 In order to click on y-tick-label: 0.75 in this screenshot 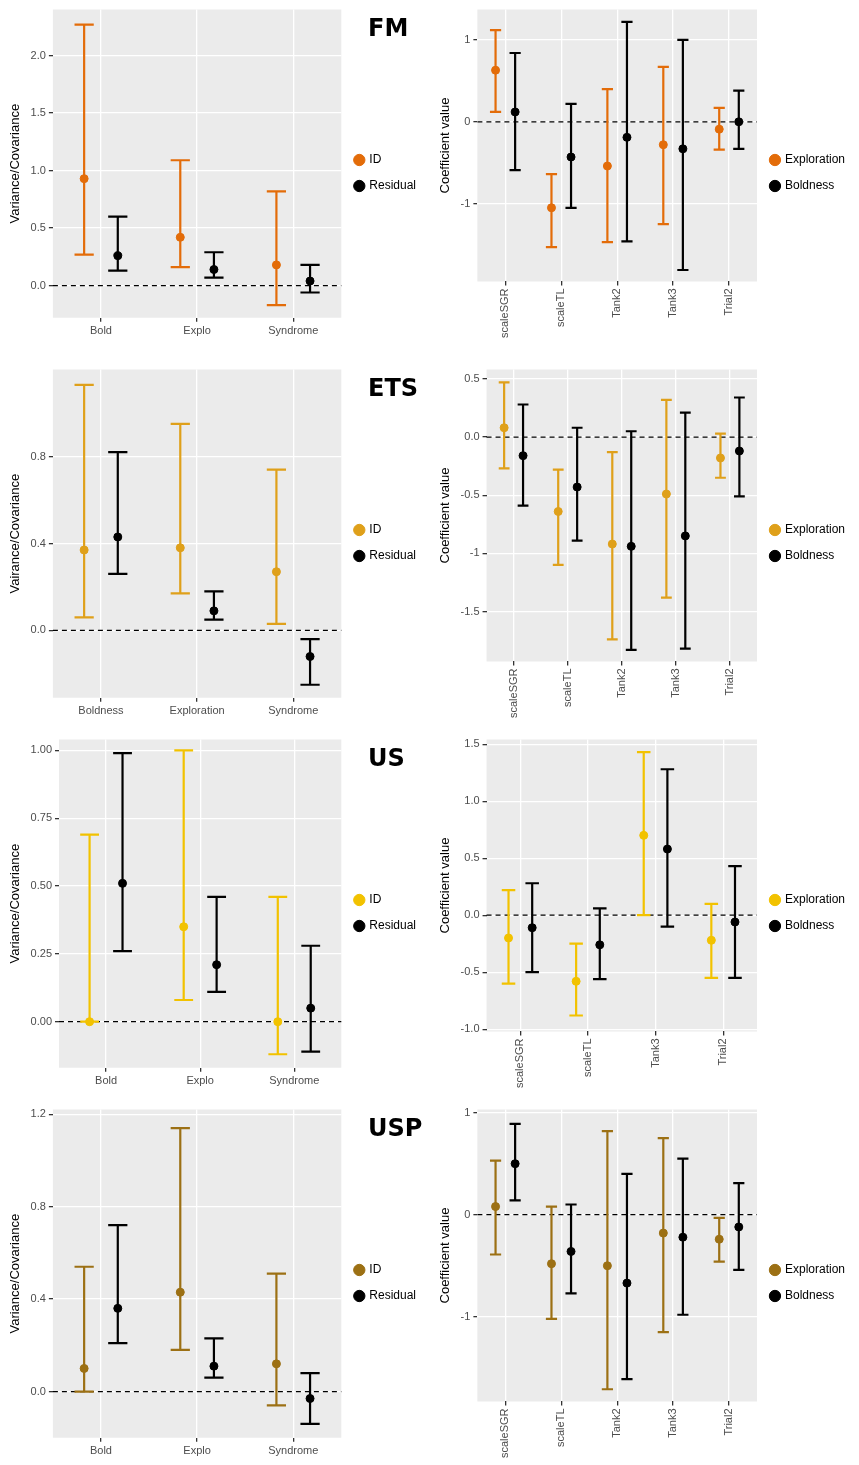, I will do `click(41, 817)`.